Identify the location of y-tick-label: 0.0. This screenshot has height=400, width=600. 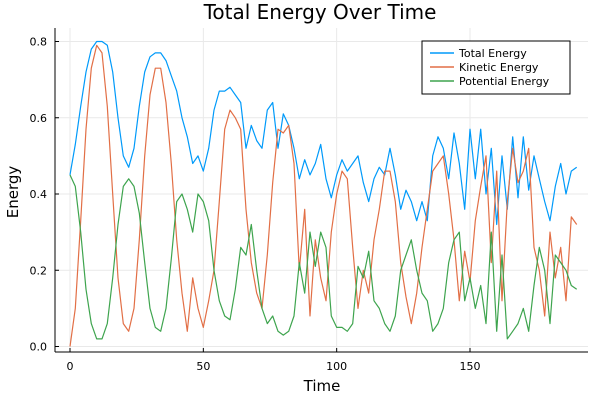
(39, 347).